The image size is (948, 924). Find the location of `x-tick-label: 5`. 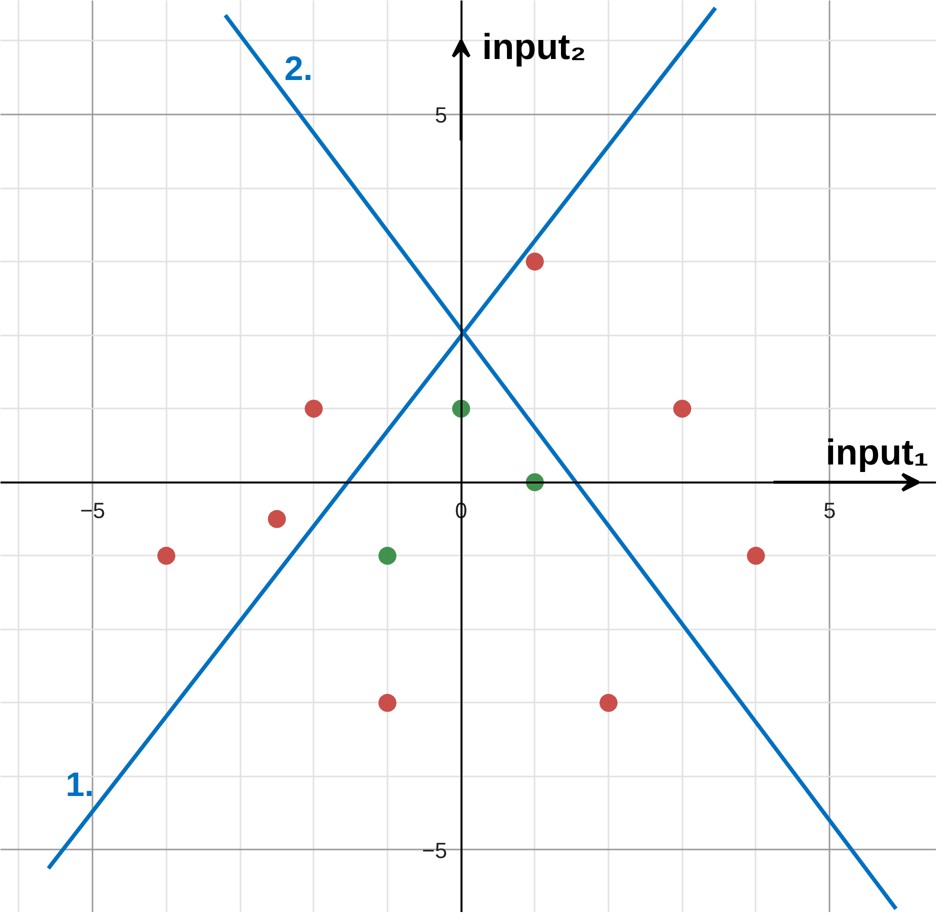

x-tick-label: 5 is located at coordinates (830, 511).